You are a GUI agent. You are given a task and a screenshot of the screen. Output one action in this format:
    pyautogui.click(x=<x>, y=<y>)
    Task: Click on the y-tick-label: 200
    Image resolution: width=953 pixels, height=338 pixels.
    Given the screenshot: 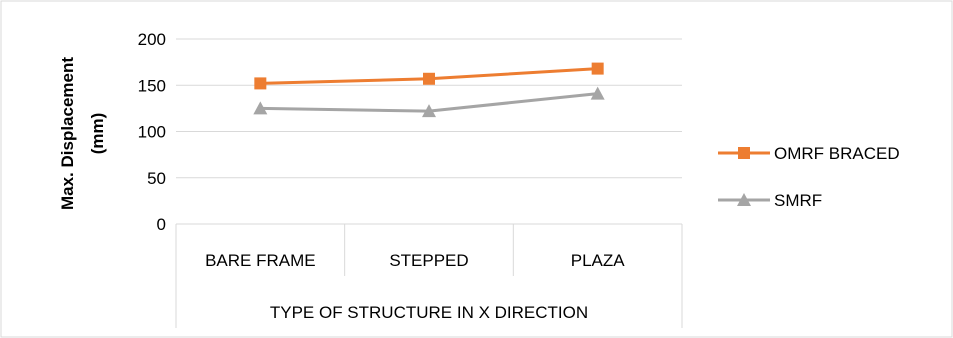 What is the action you would take?
    pyautogui.click(x=152, y=39)
    